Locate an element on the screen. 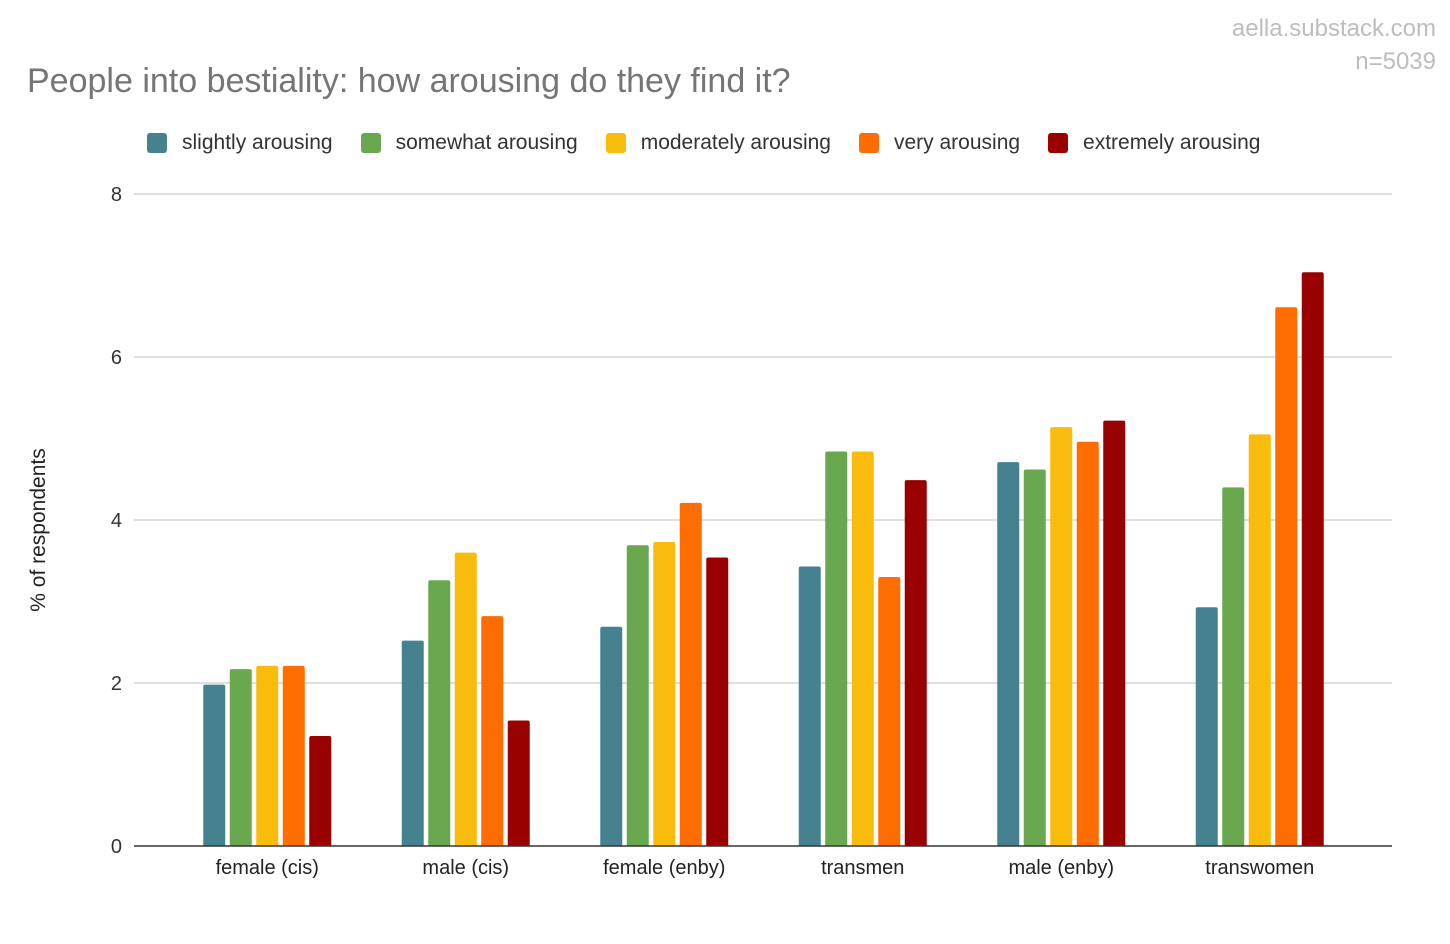 This screenshot has width=1450, height=944. y-tick-label: 8 is located at coordinates (116, 195).